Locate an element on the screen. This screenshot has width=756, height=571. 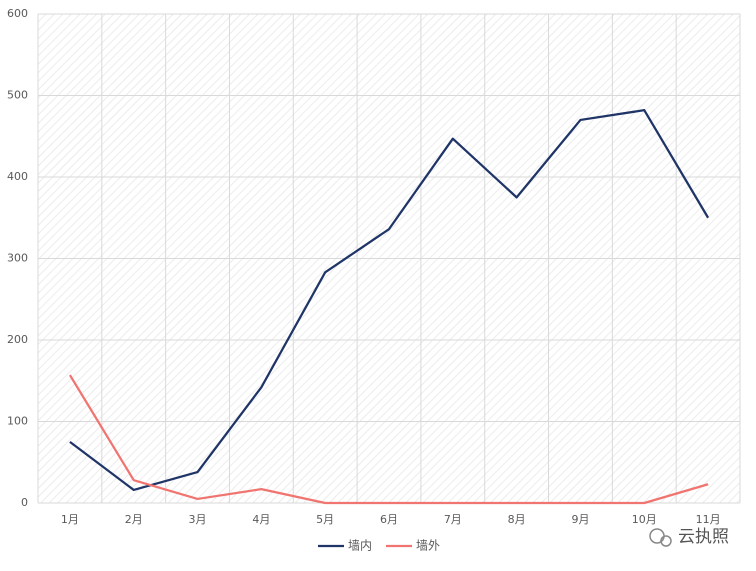
x-tick-label: 1月 is located at coordinates (70, 519).